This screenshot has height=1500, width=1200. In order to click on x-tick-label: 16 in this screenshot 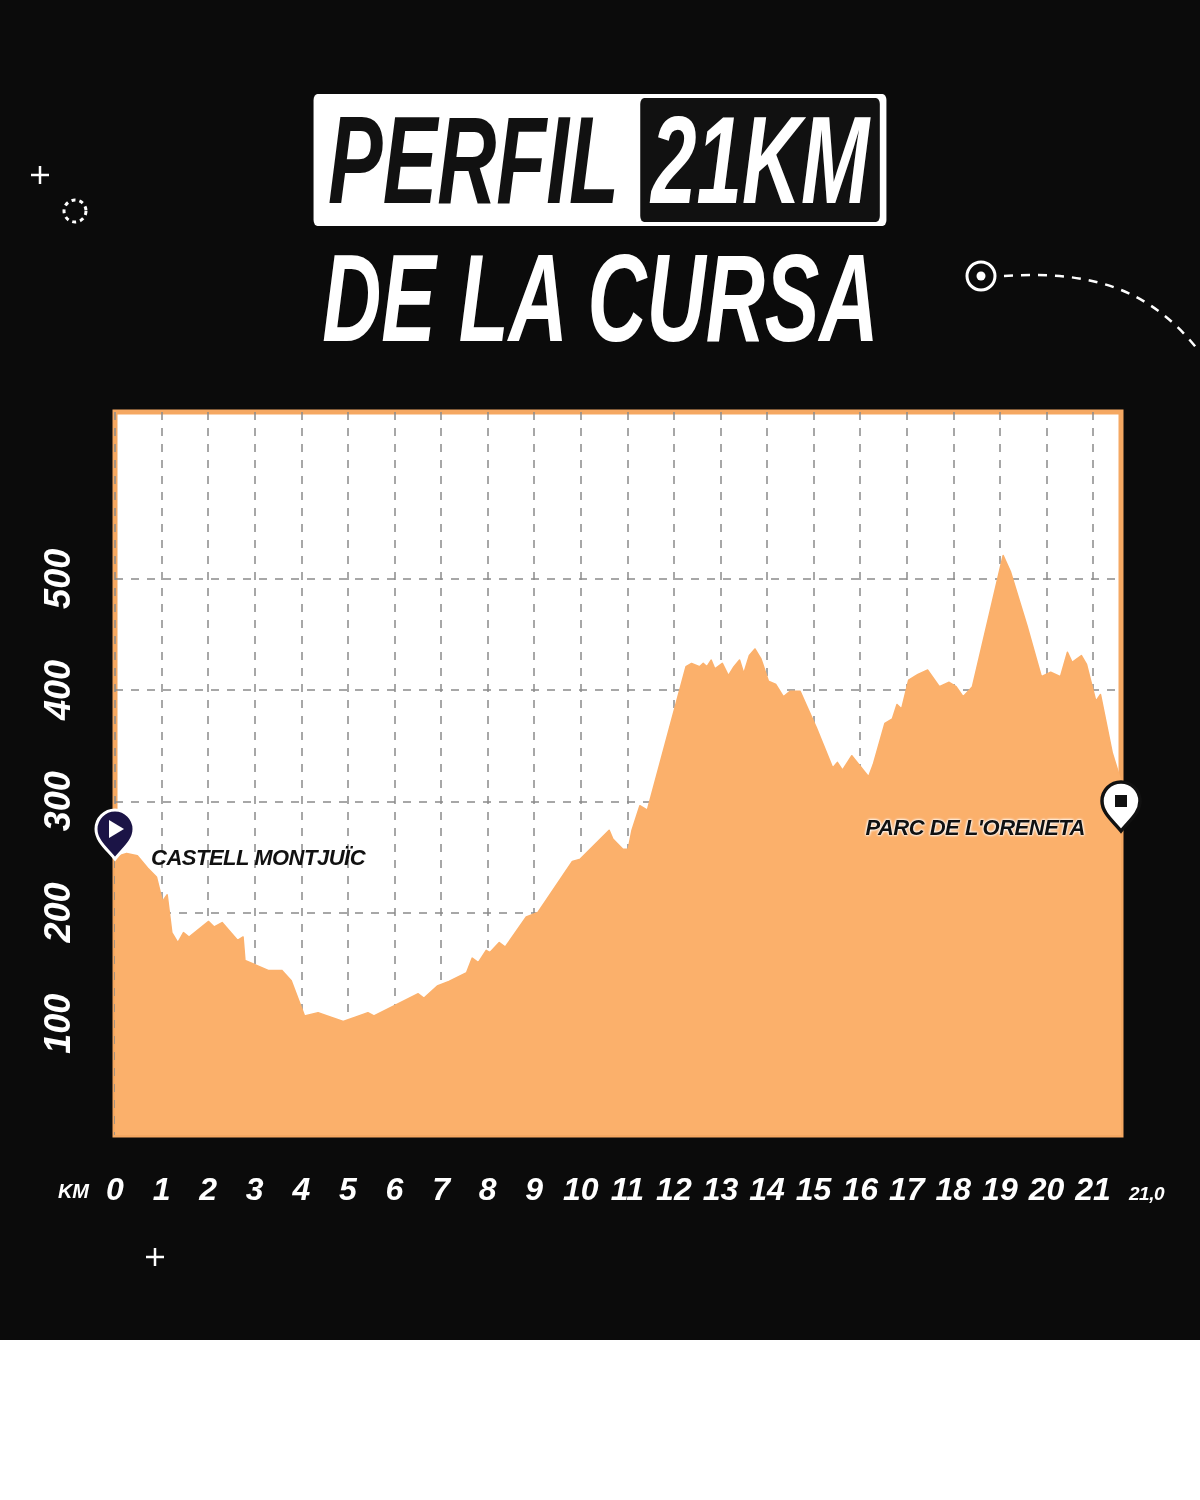, I will do `click(860, 1189)`.